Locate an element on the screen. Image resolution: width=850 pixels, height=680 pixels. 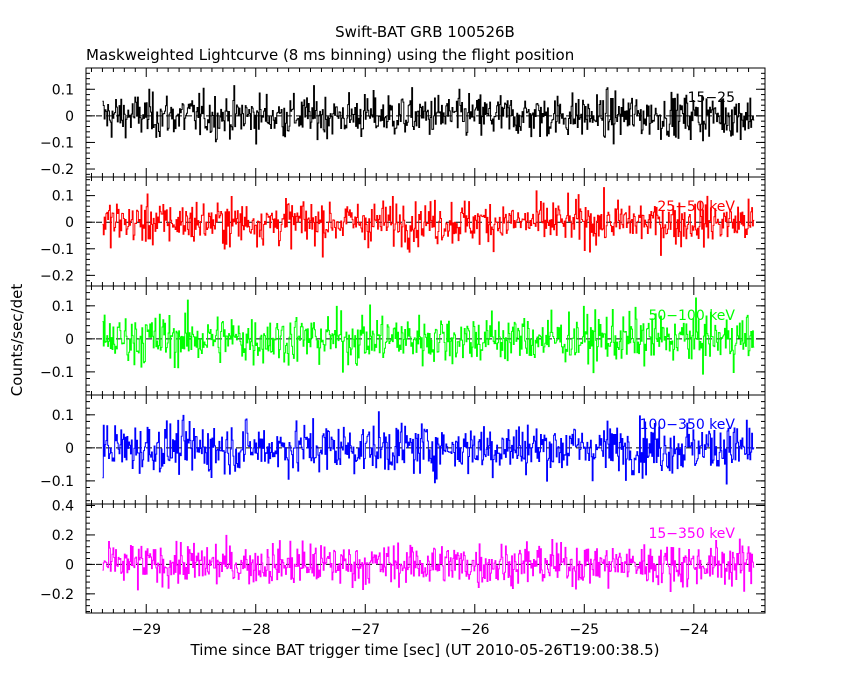
panel-1: 0.1 0 −0.1 −0.2 15−25 is located at coordinates (403, 122).